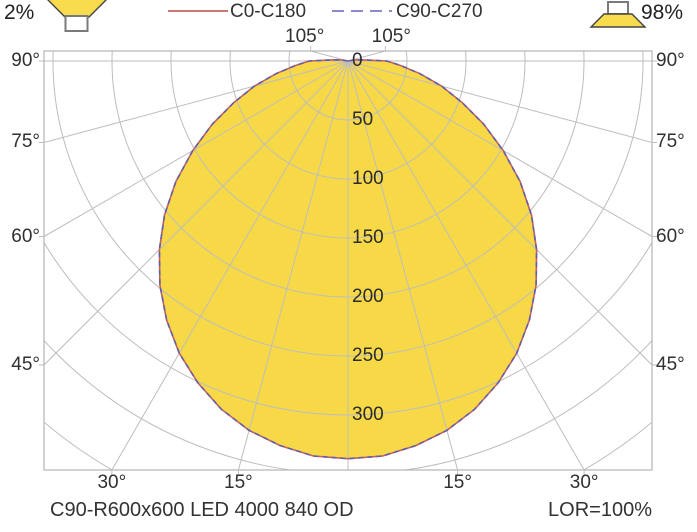 This screenshot has height=532, width=697. Describe the element at coordinates (19, 12) in the screenshot. I see `uplight-percent: 2%` at that location.